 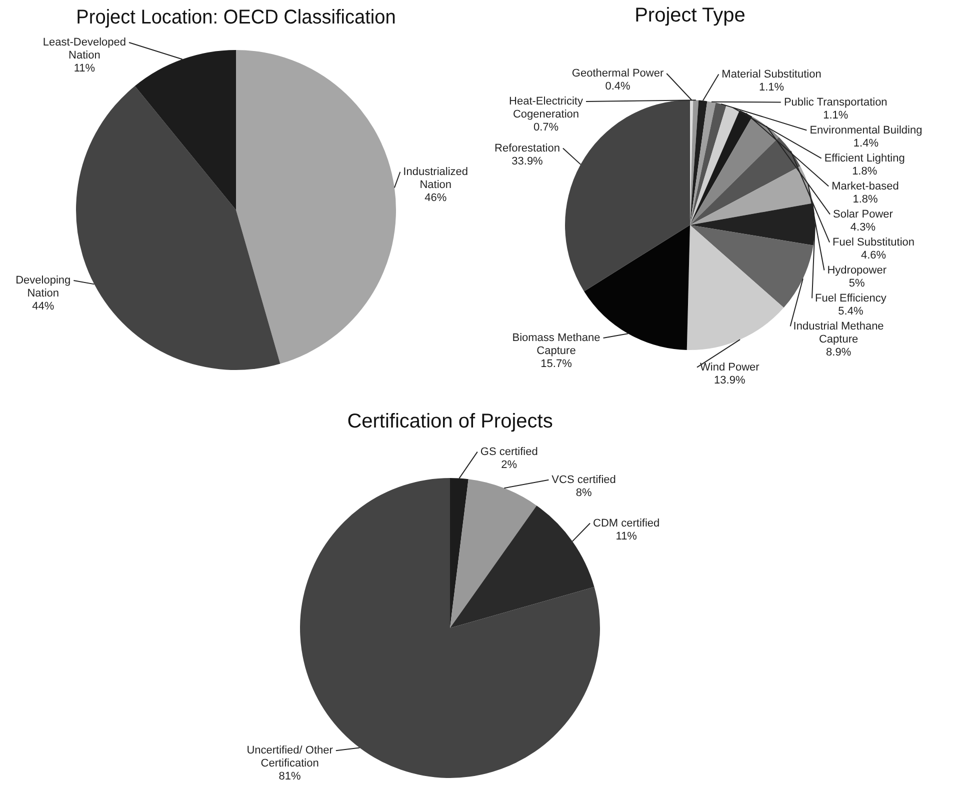 I want to click on slice-label: Developing Nation, so click(x=43, y=287).